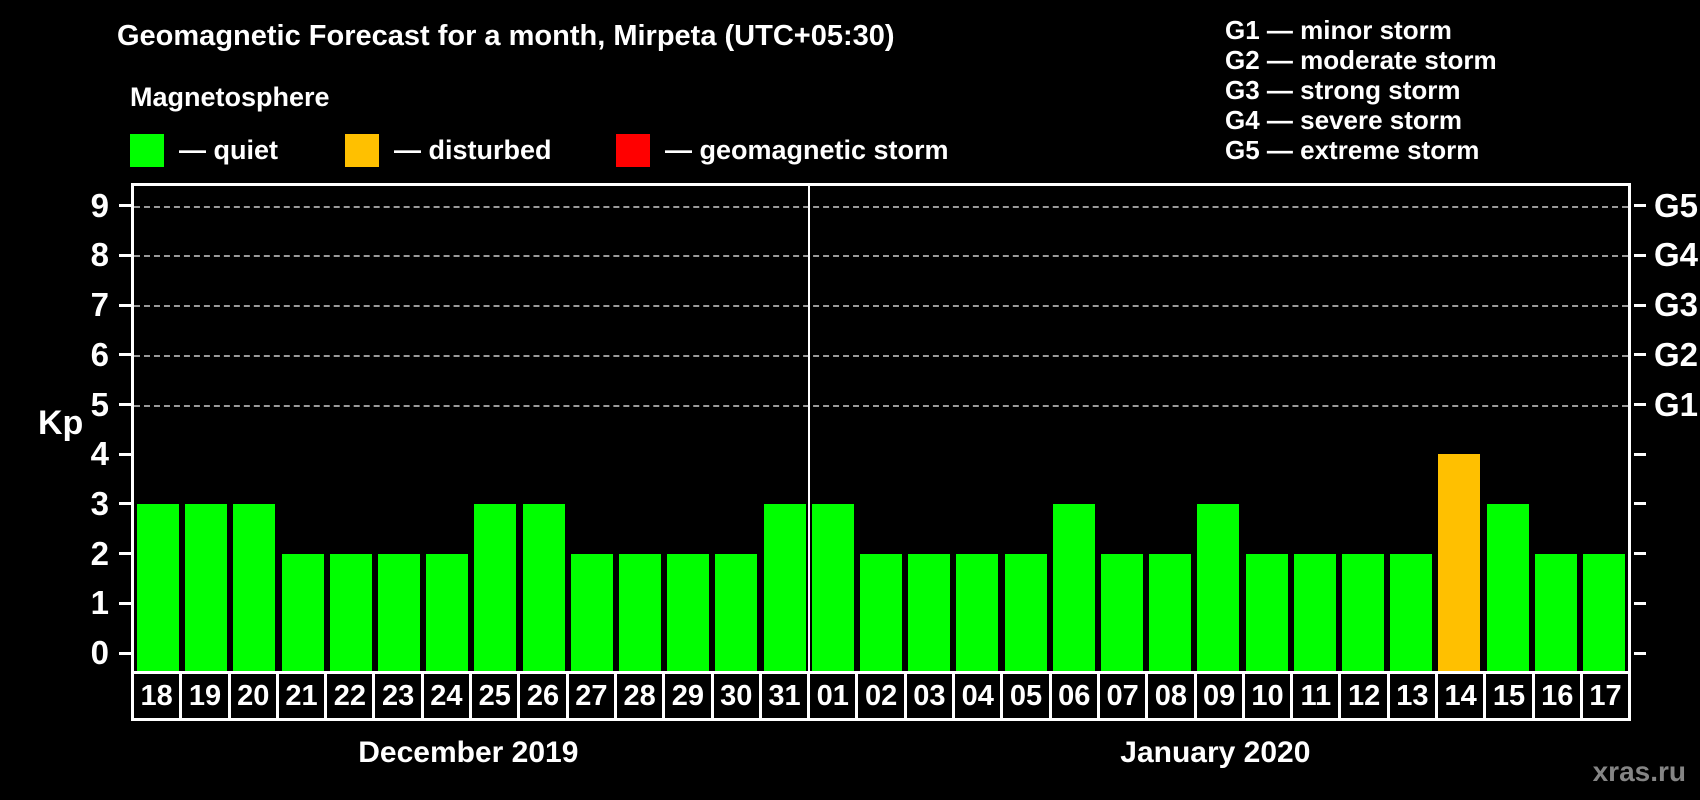 The width and height of the screenshot is (1700, 800). What do you see at coordinates (158, 696) in the screenshot?
I see `day-cell-18: 18` at bounding box center [158, 696].